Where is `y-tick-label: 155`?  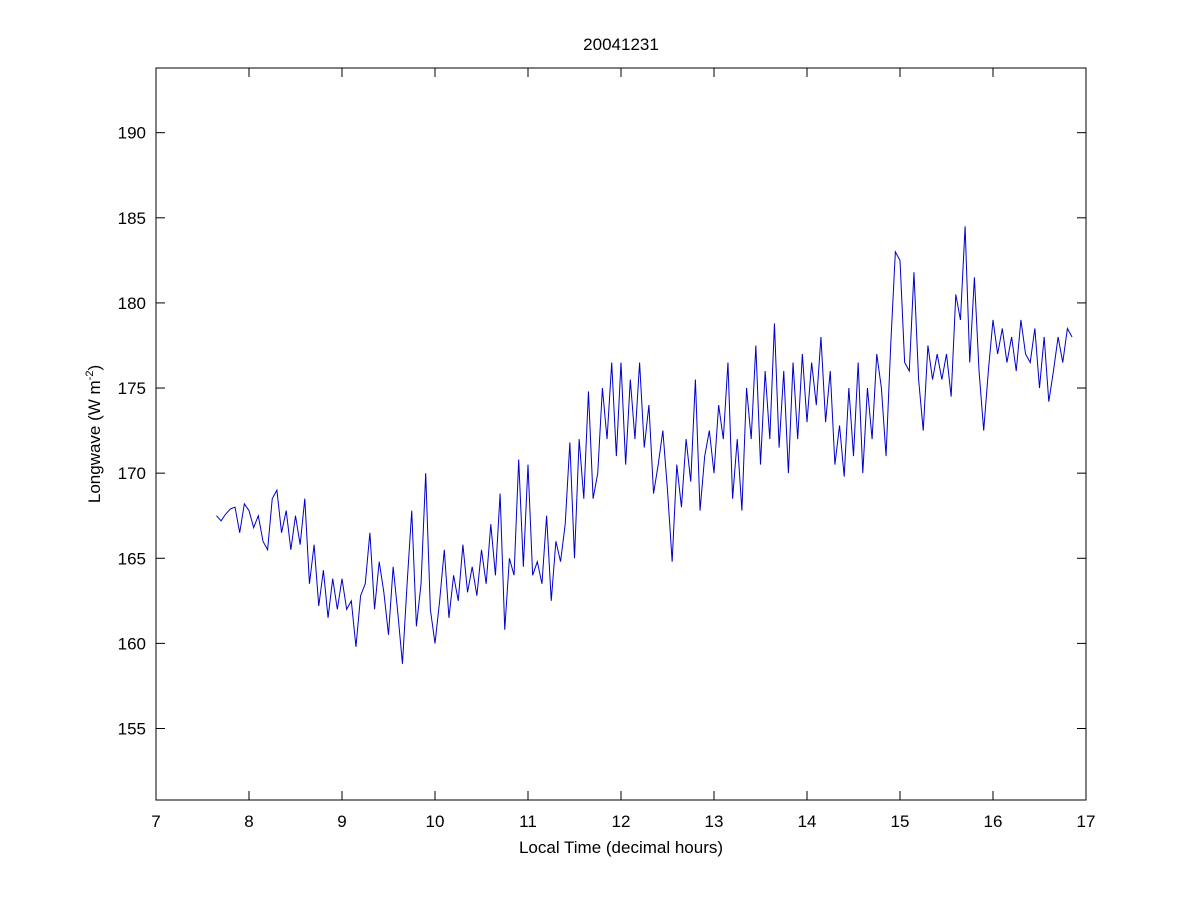
y-tick-label: 155 is located at coordinates (132, 729).